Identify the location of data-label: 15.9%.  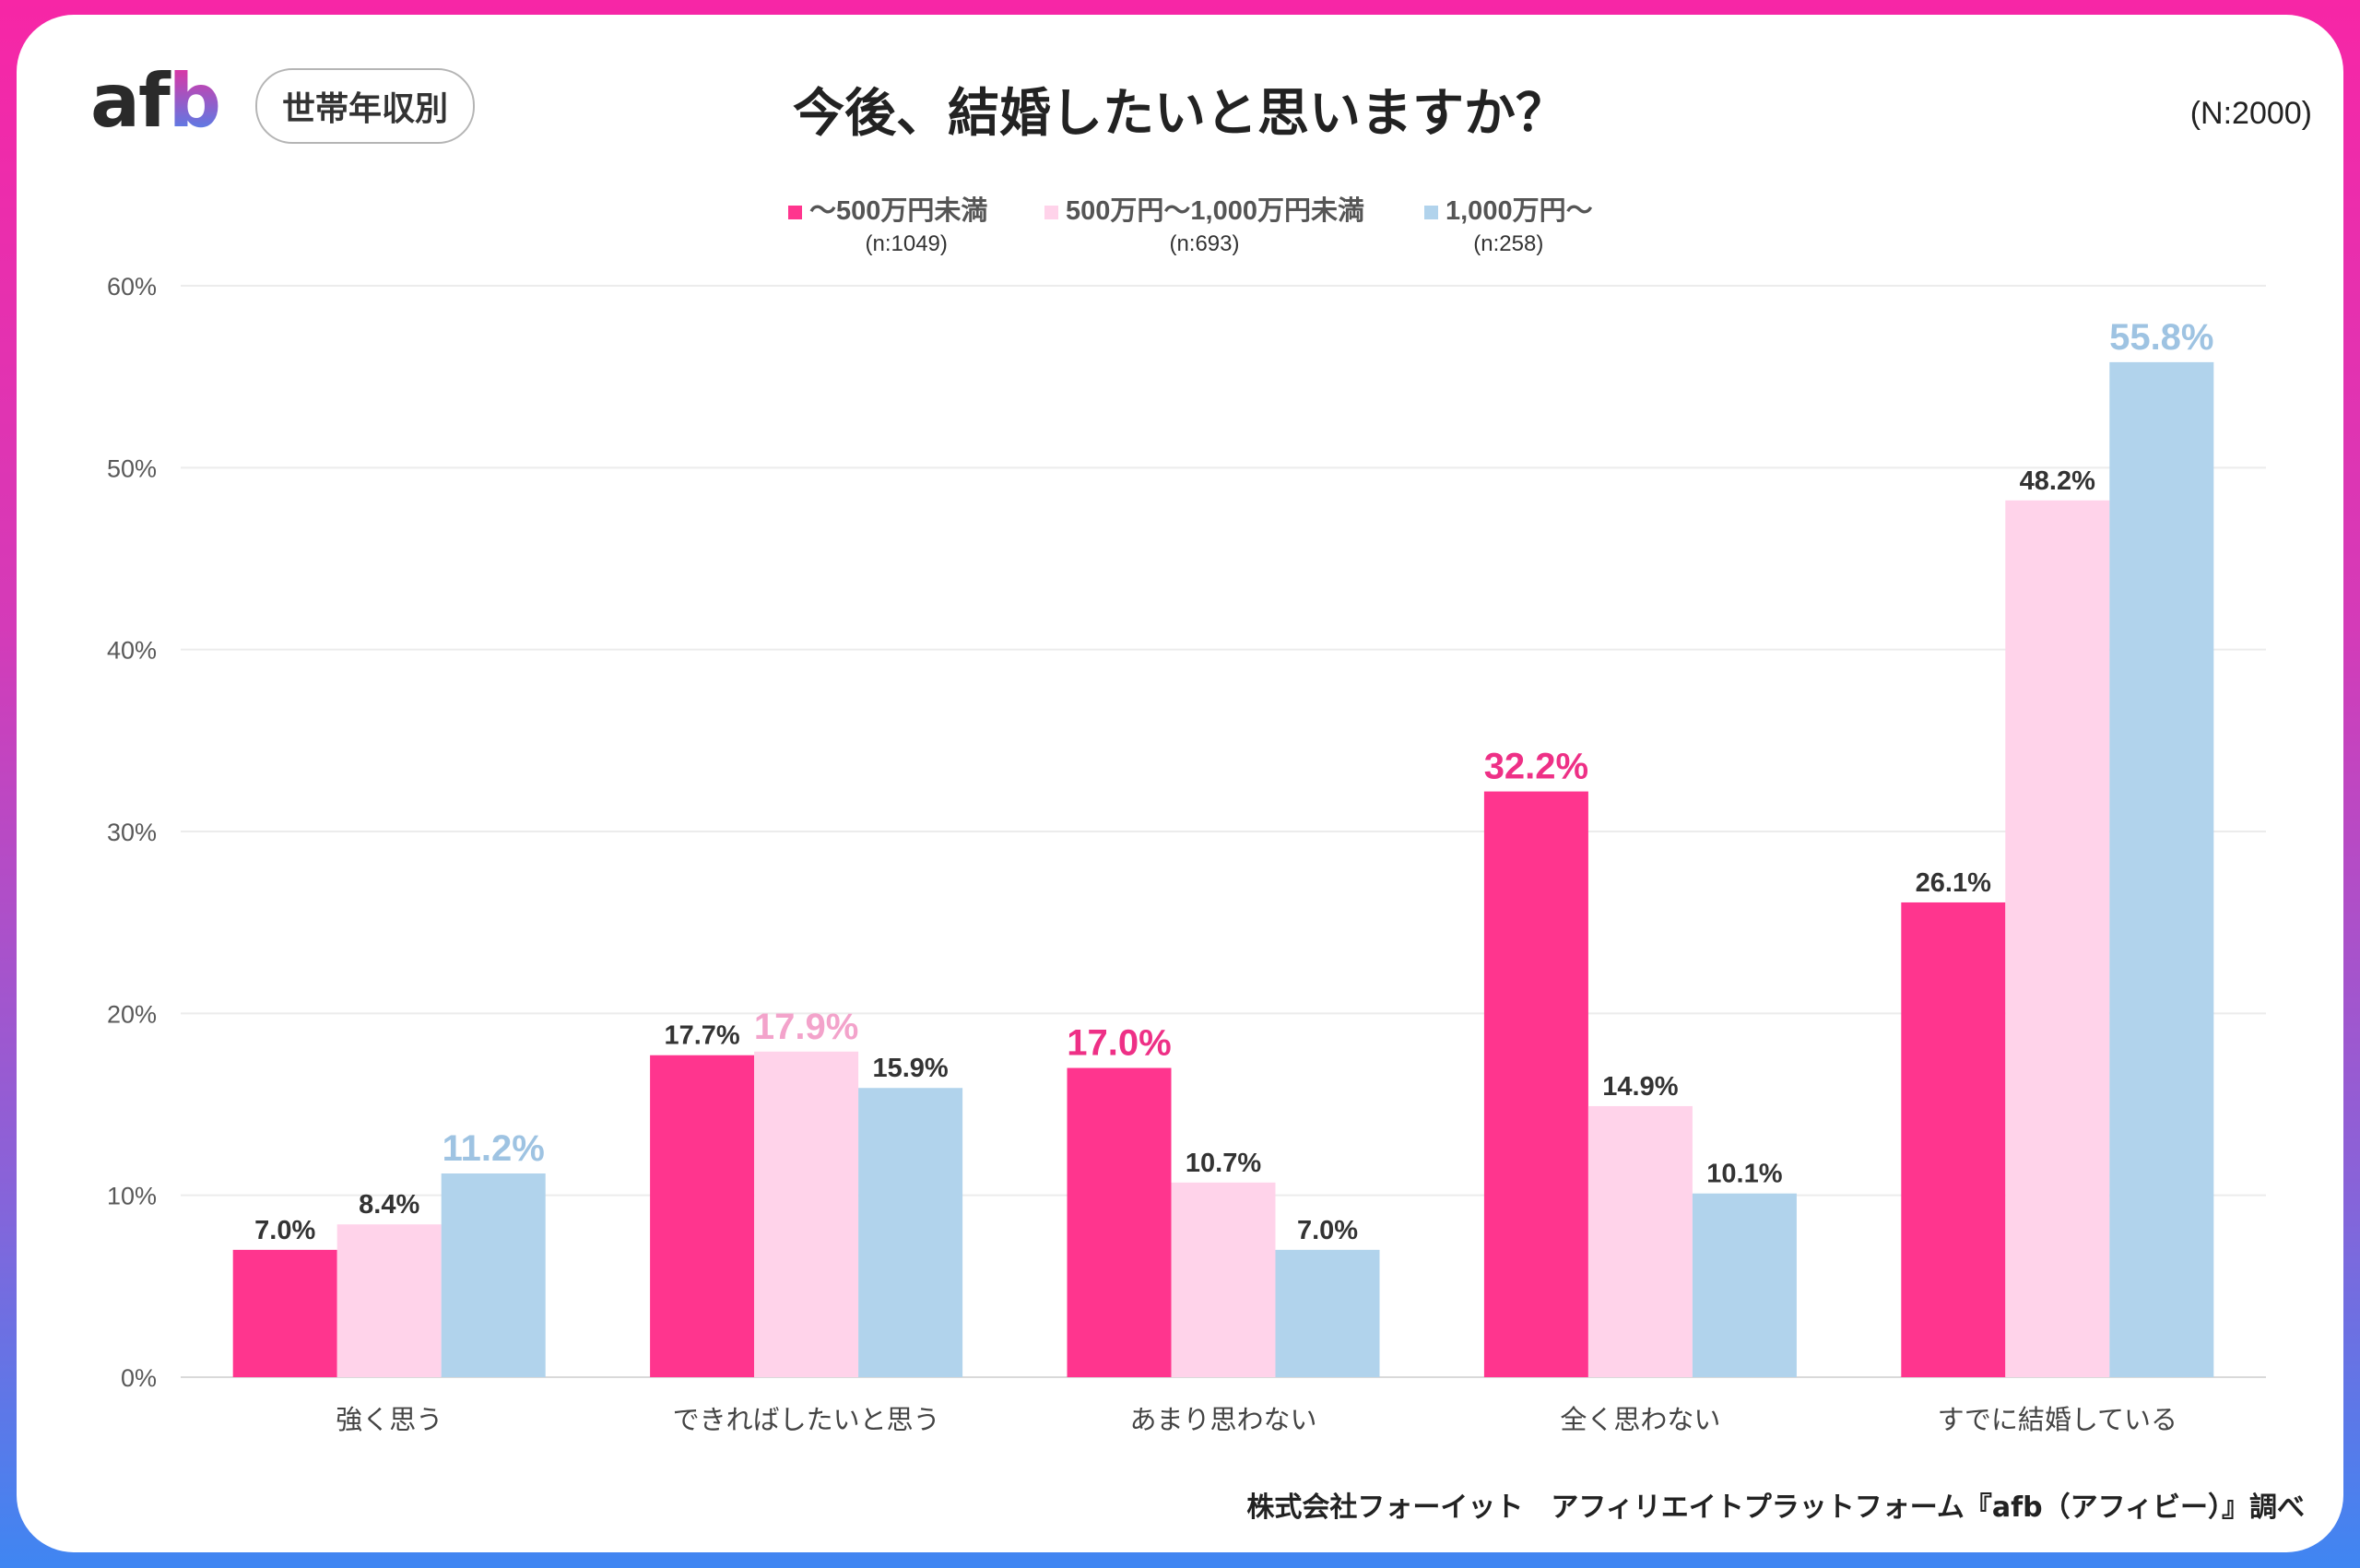
(910, 1069).